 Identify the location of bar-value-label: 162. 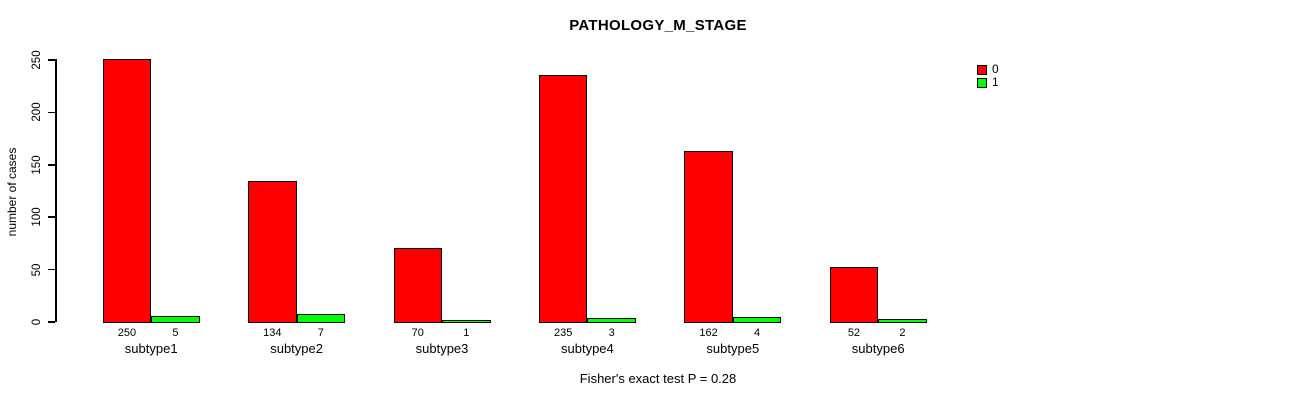
(708, 333).